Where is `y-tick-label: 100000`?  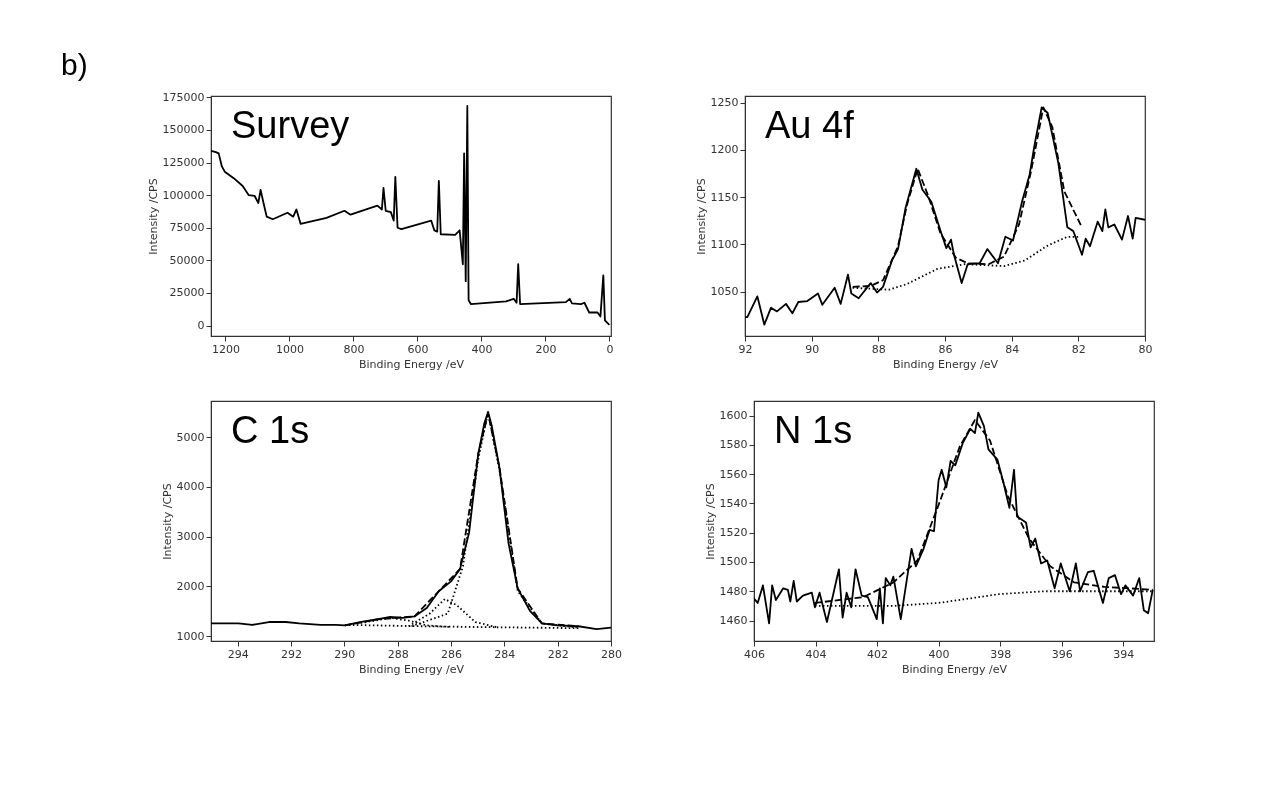
y-tick-label: 100000 is located at coordinates (183, 195).